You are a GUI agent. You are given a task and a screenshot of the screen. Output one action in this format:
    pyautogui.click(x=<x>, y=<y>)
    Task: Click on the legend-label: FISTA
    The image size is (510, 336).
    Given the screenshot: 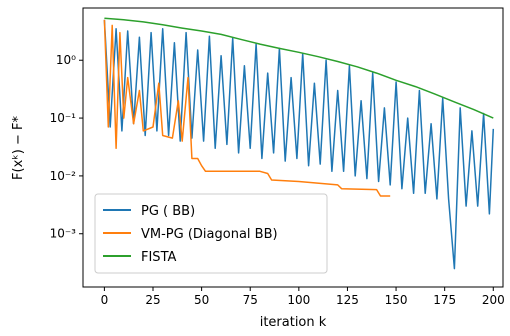 What is the action you would take?
    pyautogui.click(x=158, y=257)
    